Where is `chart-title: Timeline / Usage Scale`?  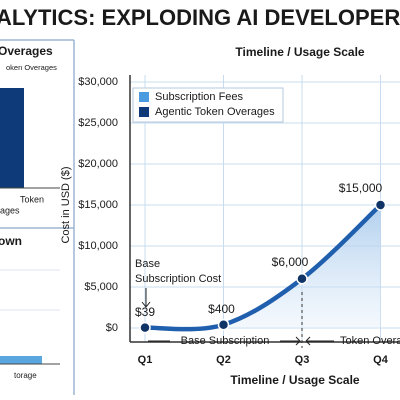
chart-title: Timeline / Usage Scale is located at coordinates (300, 52).